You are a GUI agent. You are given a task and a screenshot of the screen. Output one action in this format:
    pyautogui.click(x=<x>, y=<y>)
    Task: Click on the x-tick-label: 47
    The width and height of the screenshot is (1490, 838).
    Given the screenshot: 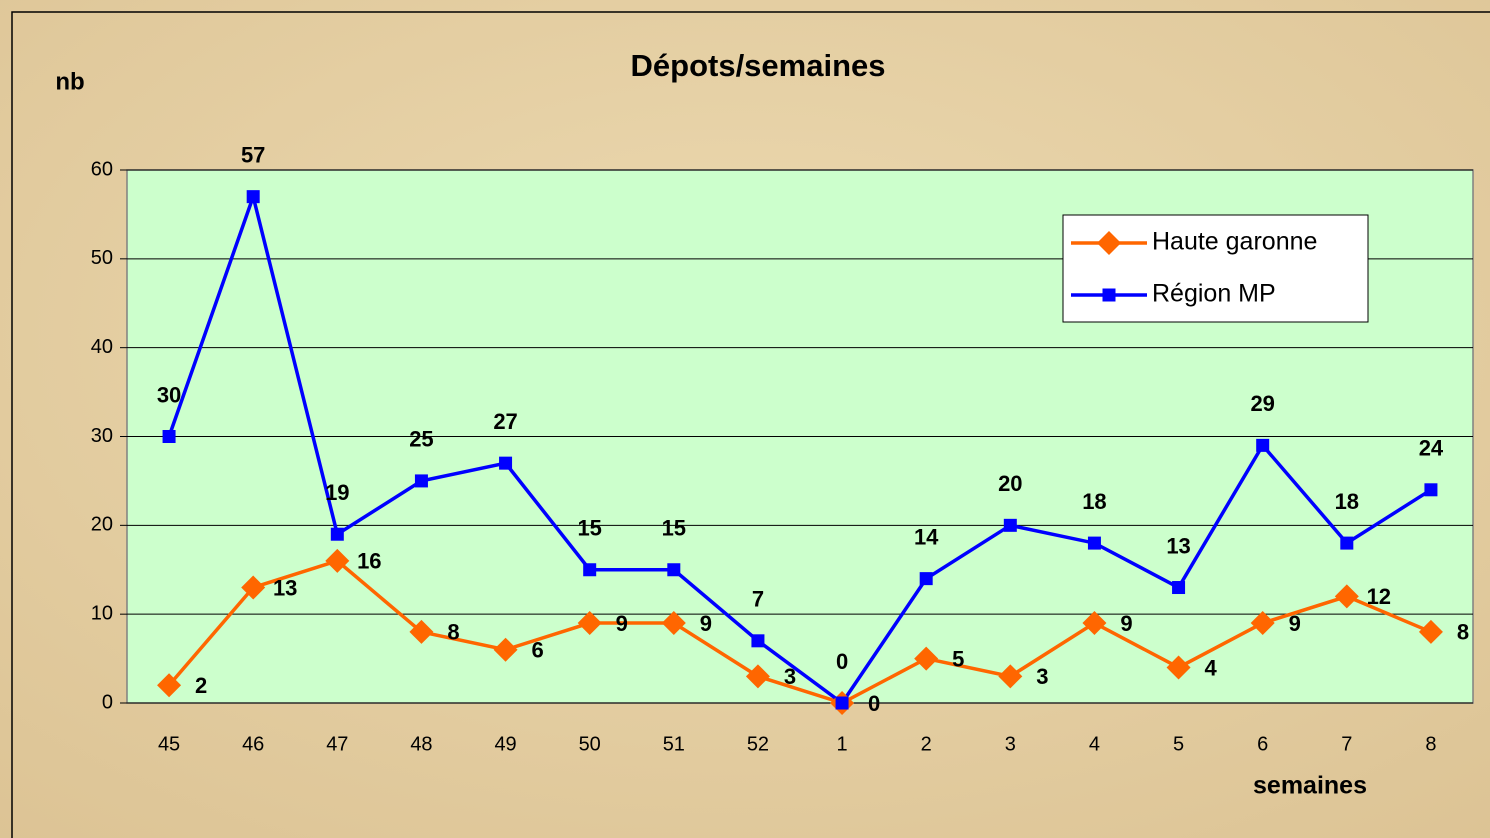 What is the action you would take?
    pyautogui.click(x=337, y=744)
    